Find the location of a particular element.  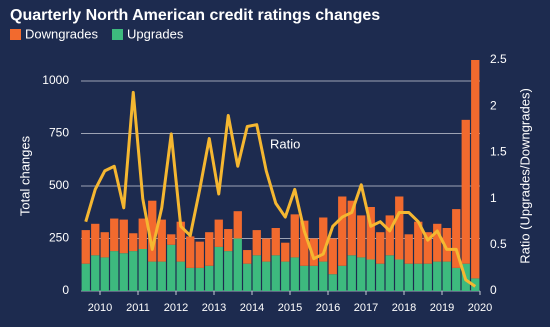

annotation: Ratio is located at coordinates (285, 143).